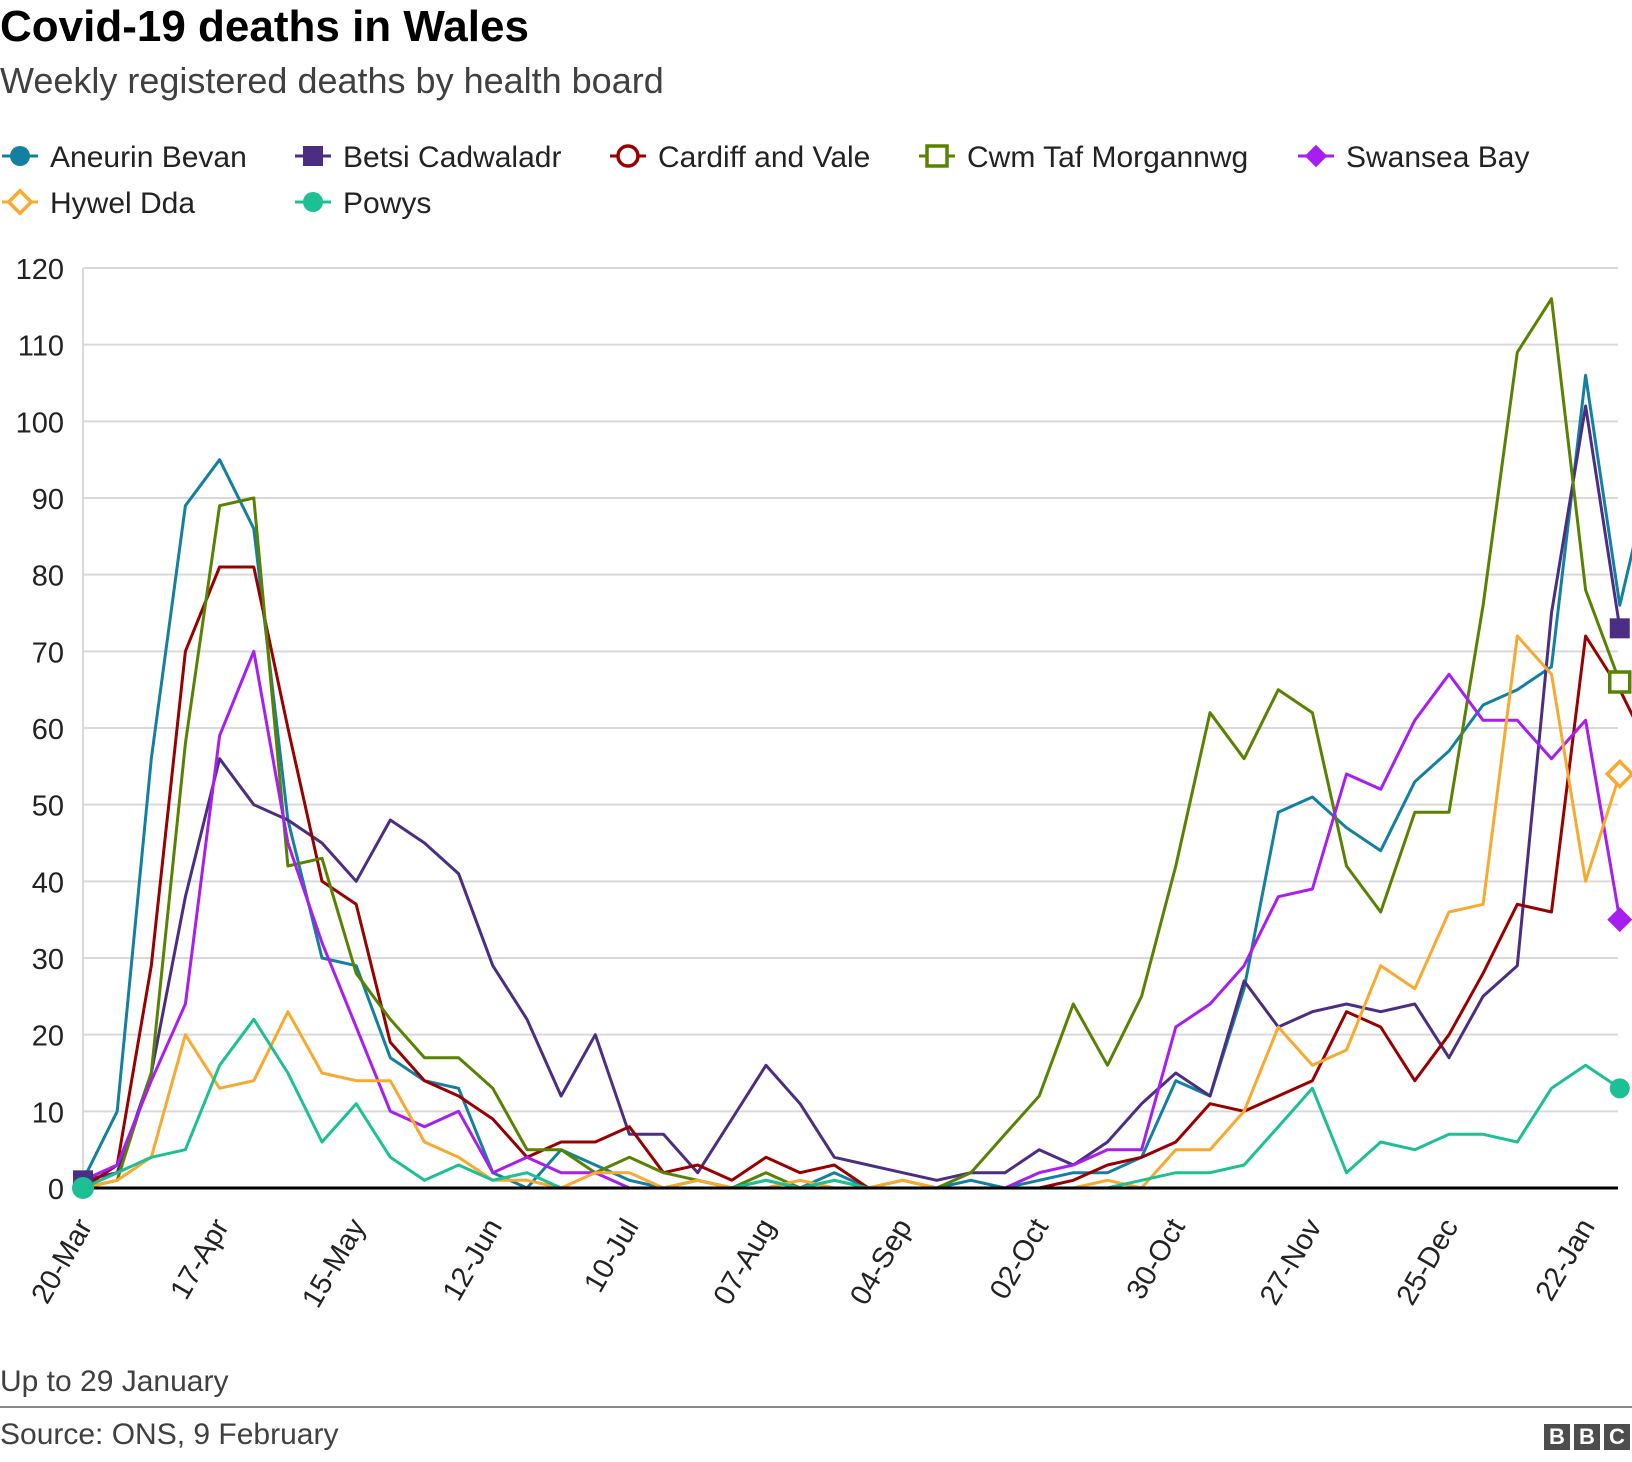 This screenshot has width=1632, height=1462. I want to click on bbc-logo: B B C, so click(1587, 1437).